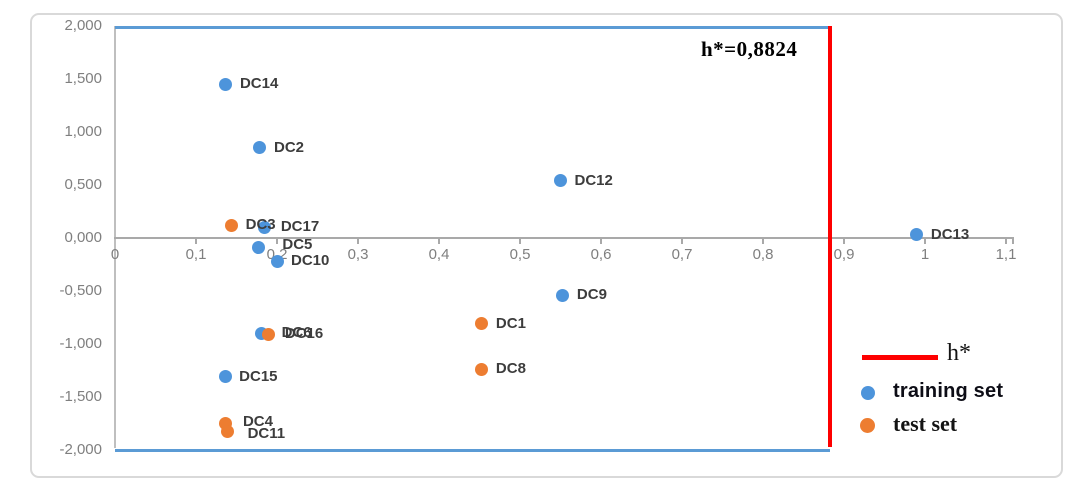 The height and width of the screenshot is (491, 1070). I want to click on data-point-label: DC12, so click(593, 180).